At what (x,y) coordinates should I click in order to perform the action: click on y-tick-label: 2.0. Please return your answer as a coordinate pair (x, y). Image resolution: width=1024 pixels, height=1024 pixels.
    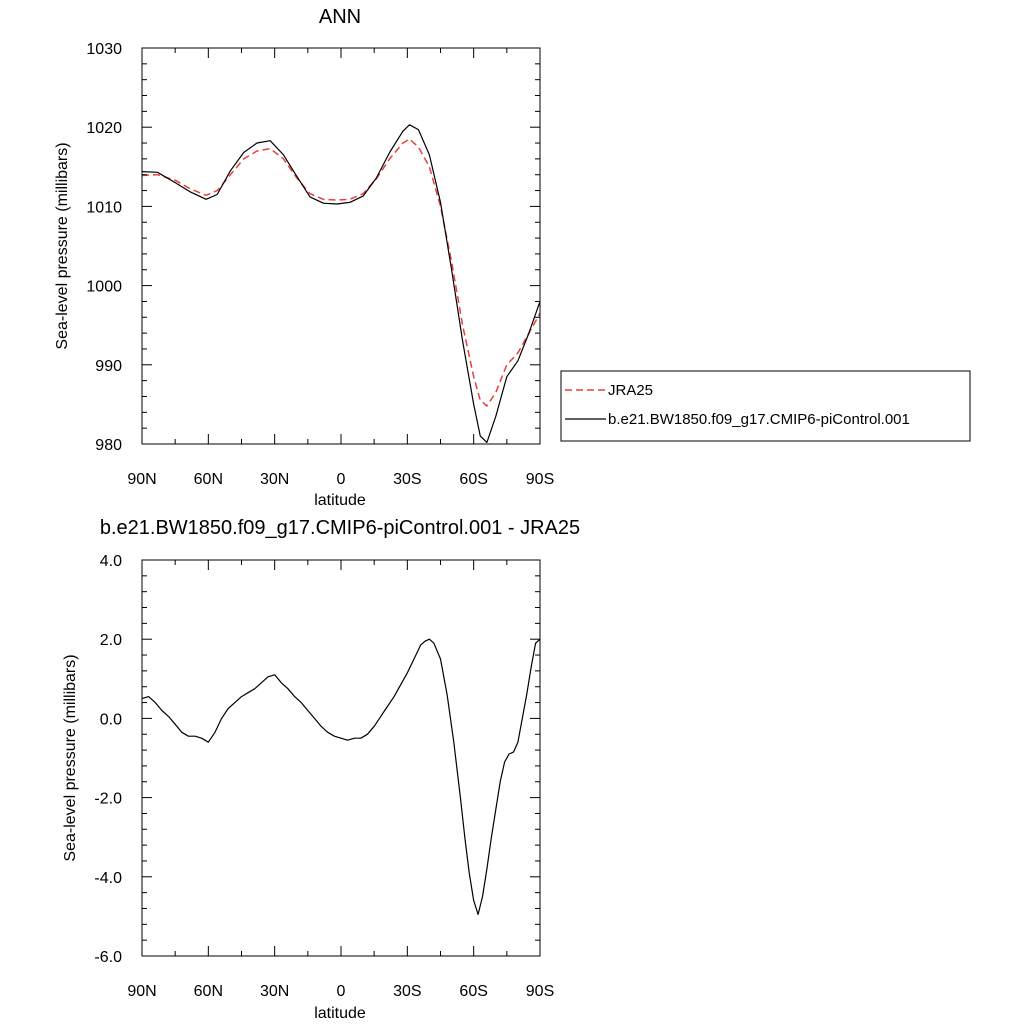
    Looking at the image, I should click on (111, 640).